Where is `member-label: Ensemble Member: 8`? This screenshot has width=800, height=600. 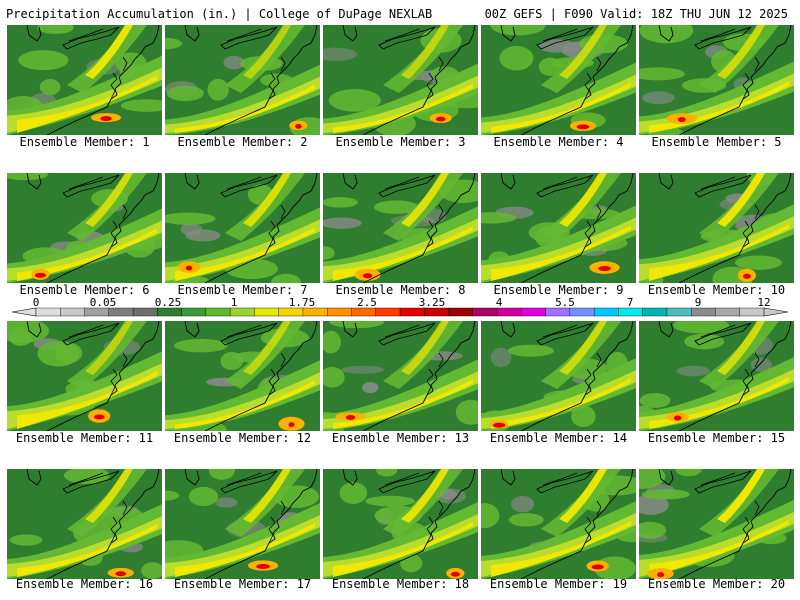
member-label: Ensemble Member: 8 is located at coordinates (400, 290).